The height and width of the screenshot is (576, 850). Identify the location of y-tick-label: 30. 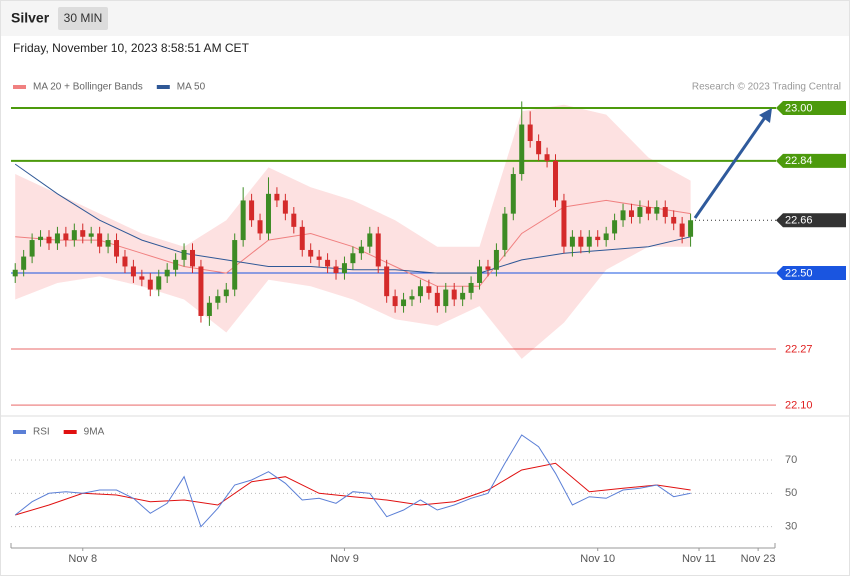
(791, 527).